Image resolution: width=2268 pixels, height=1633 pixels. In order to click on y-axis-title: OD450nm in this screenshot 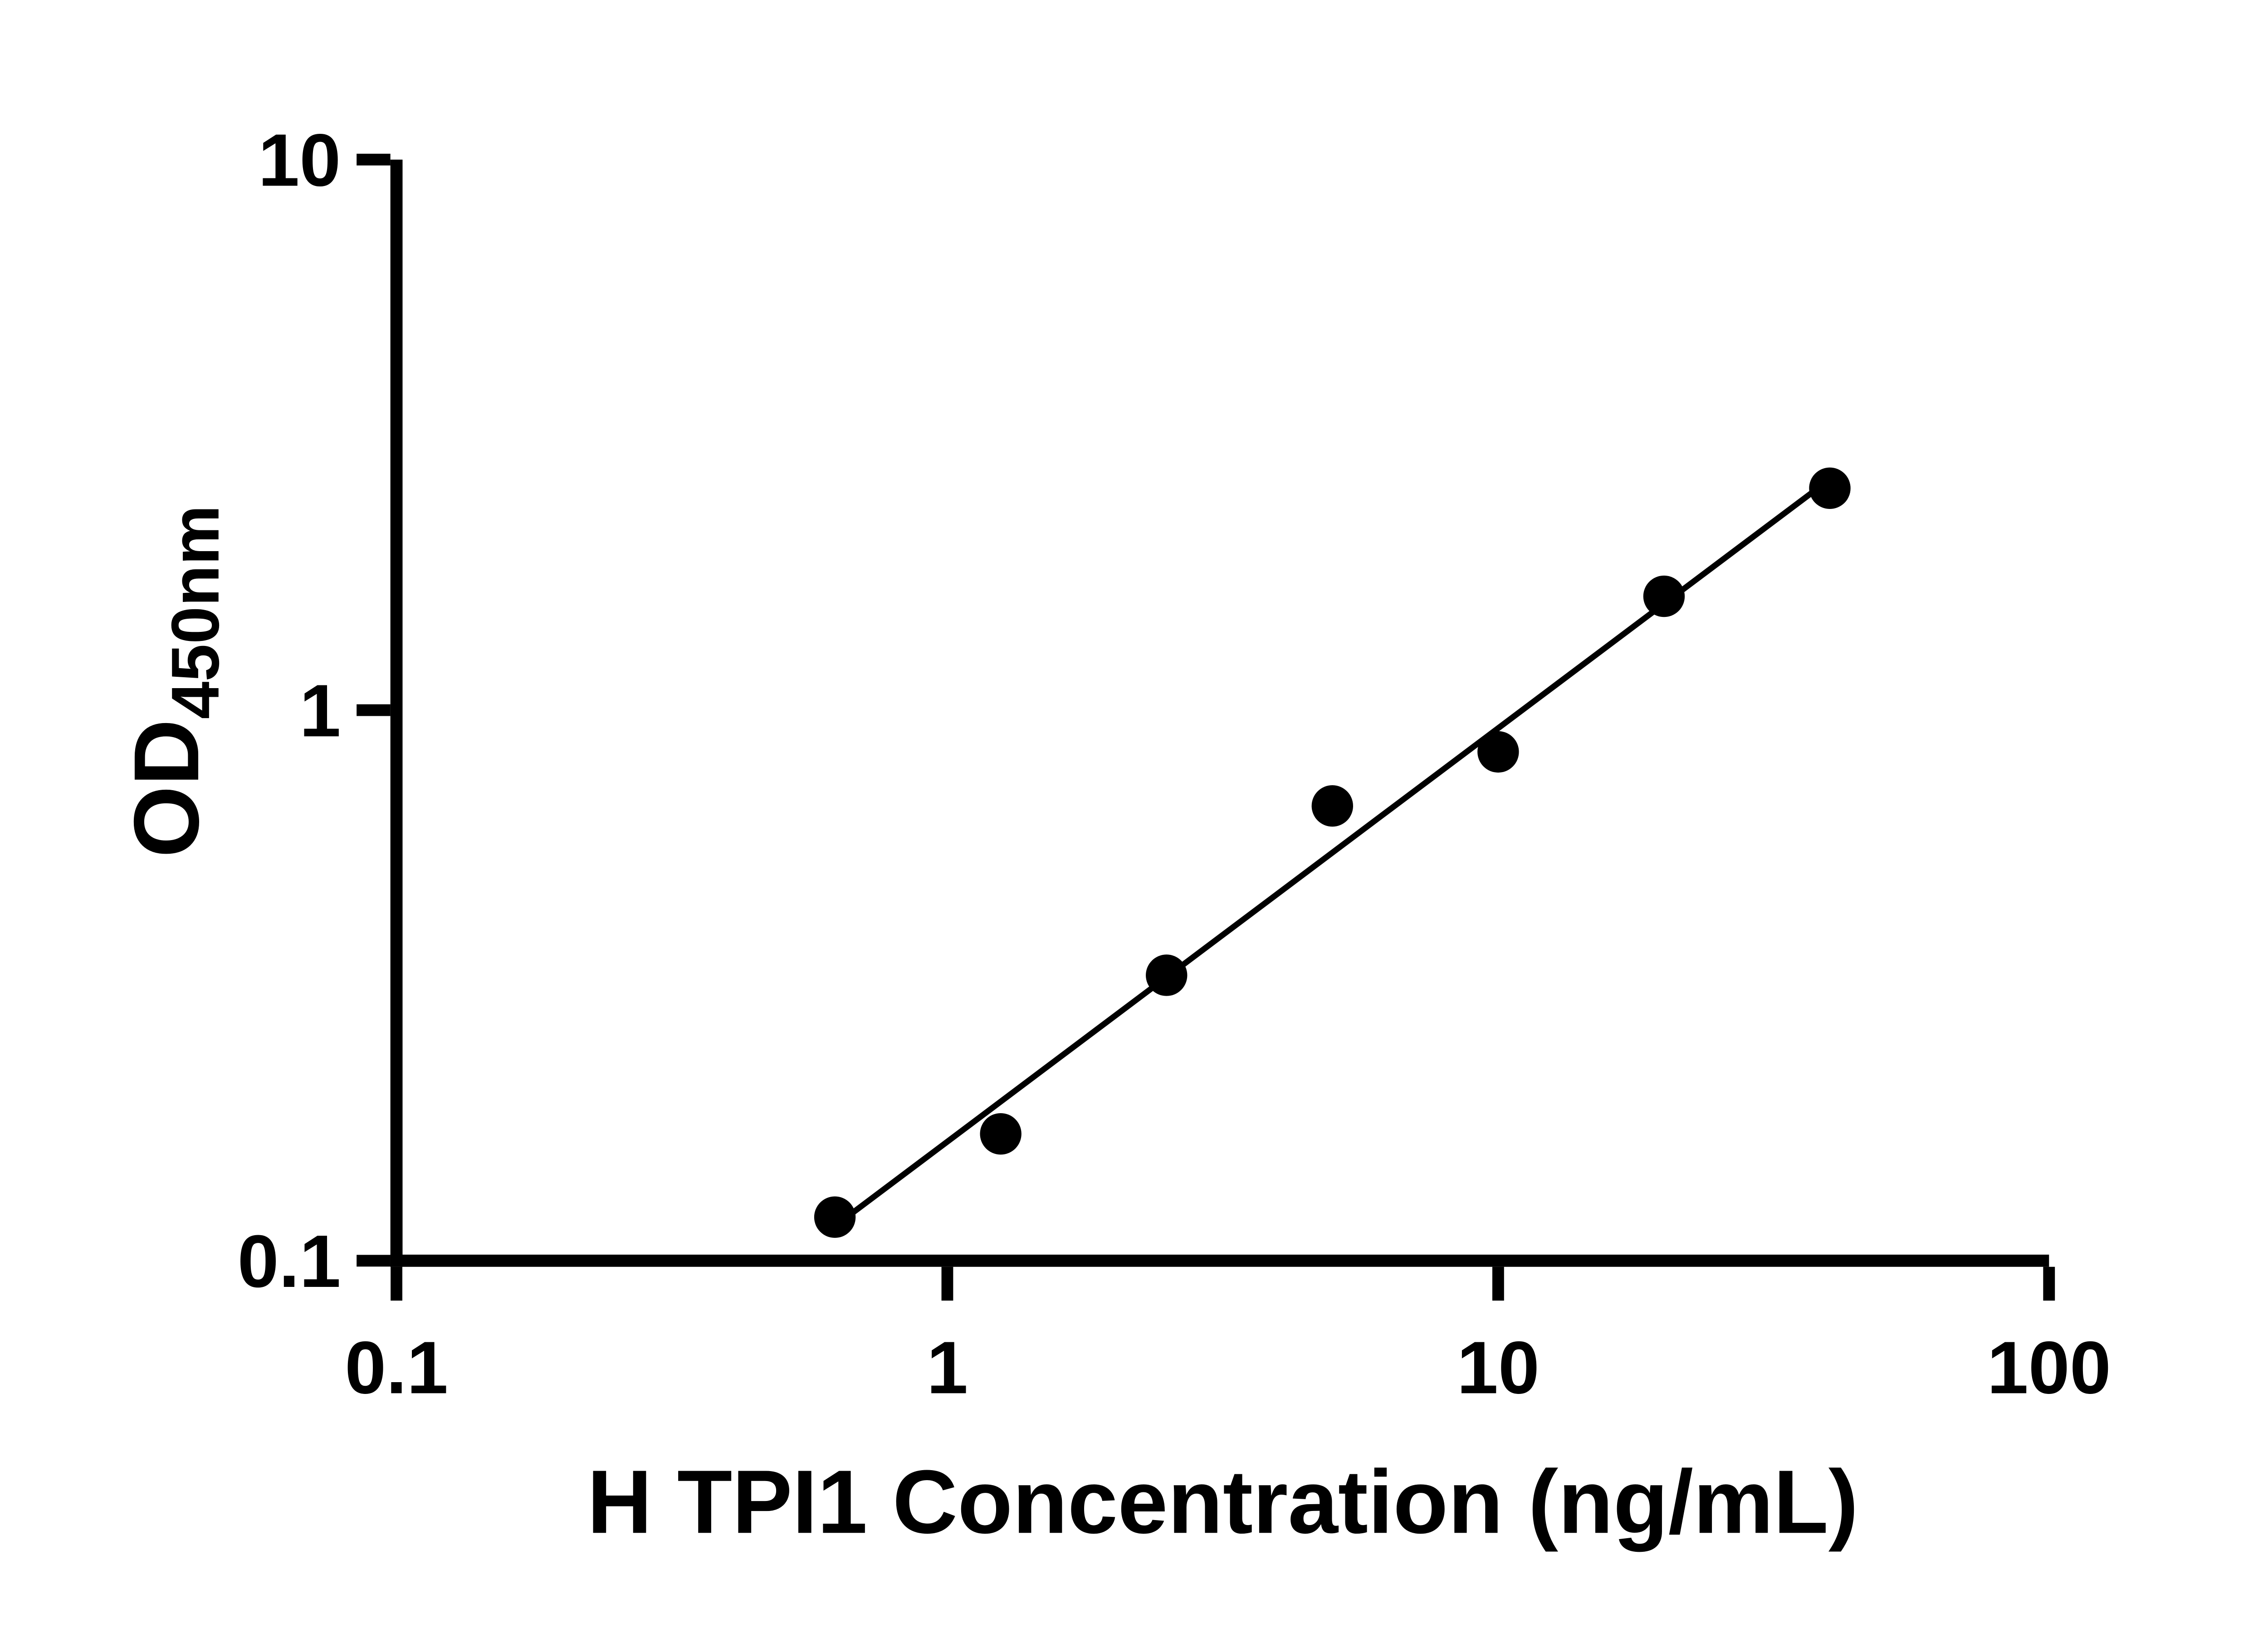, I will do `click(174, 681)`.